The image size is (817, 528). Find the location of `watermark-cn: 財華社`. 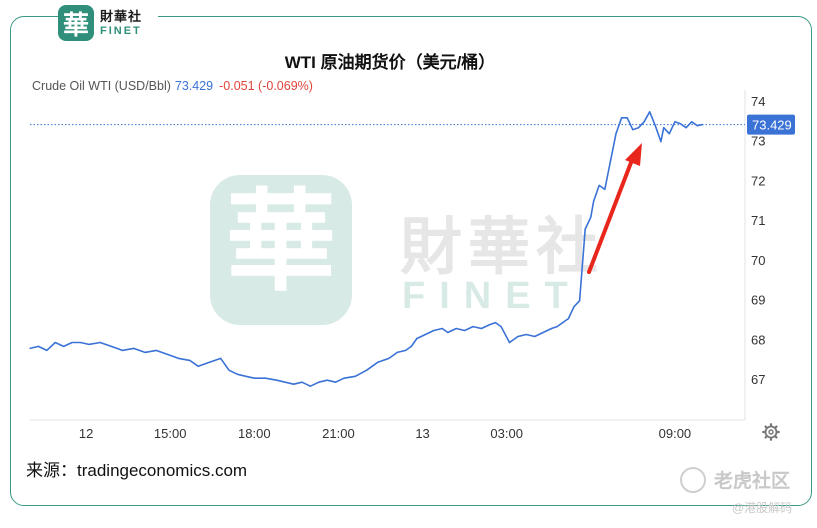

watermark-cn: 財華社 is located at coordinates (502, 247).